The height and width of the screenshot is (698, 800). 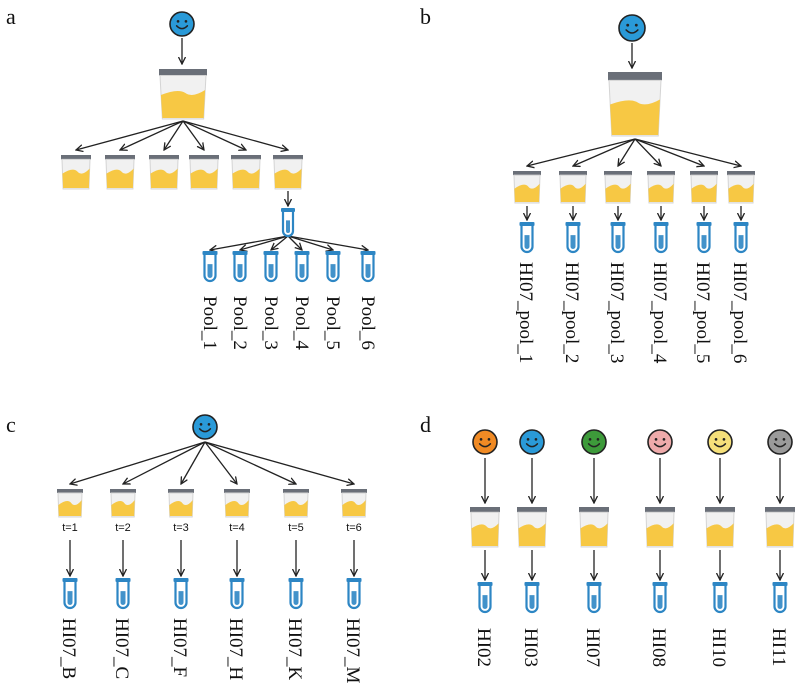 I want to click on time-label: t=1, so click(x=70, y=528).